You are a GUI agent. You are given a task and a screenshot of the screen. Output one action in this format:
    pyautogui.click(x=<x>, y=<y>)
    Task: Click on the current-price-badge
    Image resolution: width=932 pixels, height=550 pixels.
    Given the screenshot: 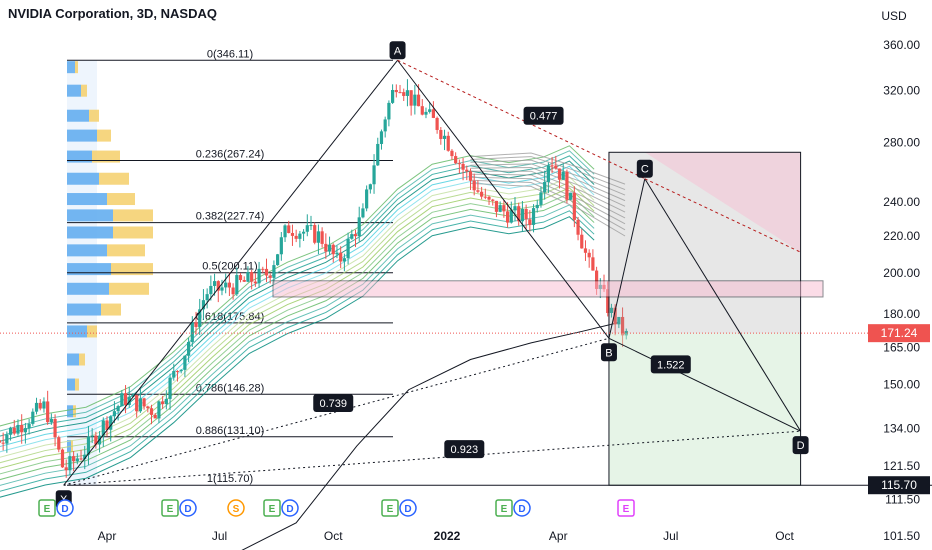 What is the action you would take?
    pyautogui.click(x=899, y=333)
    